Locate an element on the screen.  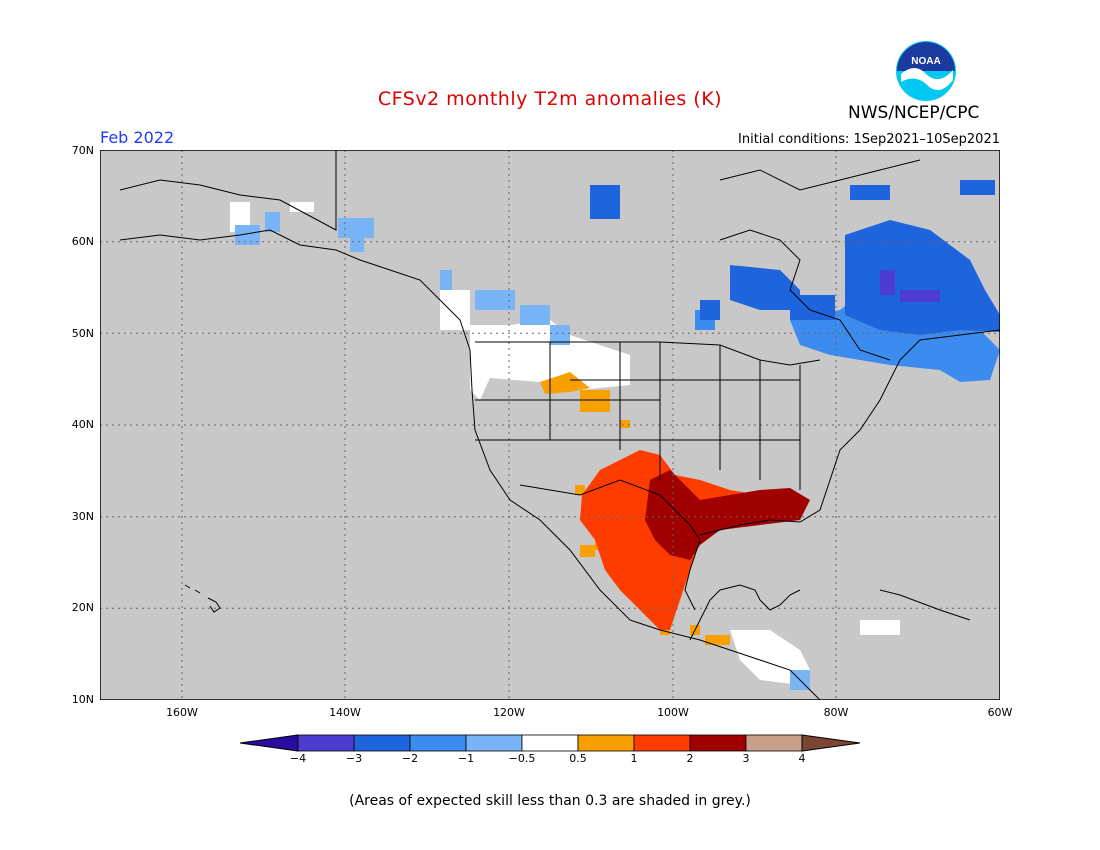
noaa-logo-icon: NOAA is located at coordinates (926, 71).